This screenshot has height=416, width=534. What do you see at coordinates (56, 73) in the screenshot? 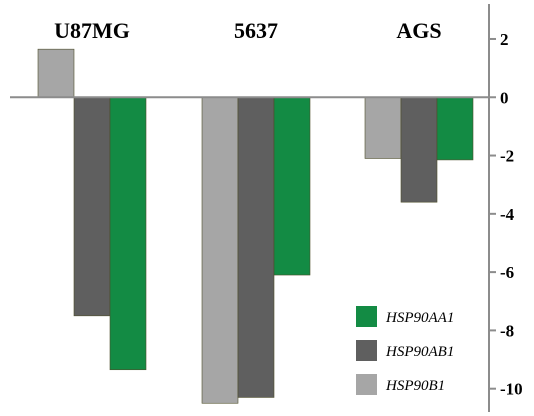
I see `bar-hsp90b1-u87mg` at bounding box center [56, 73].